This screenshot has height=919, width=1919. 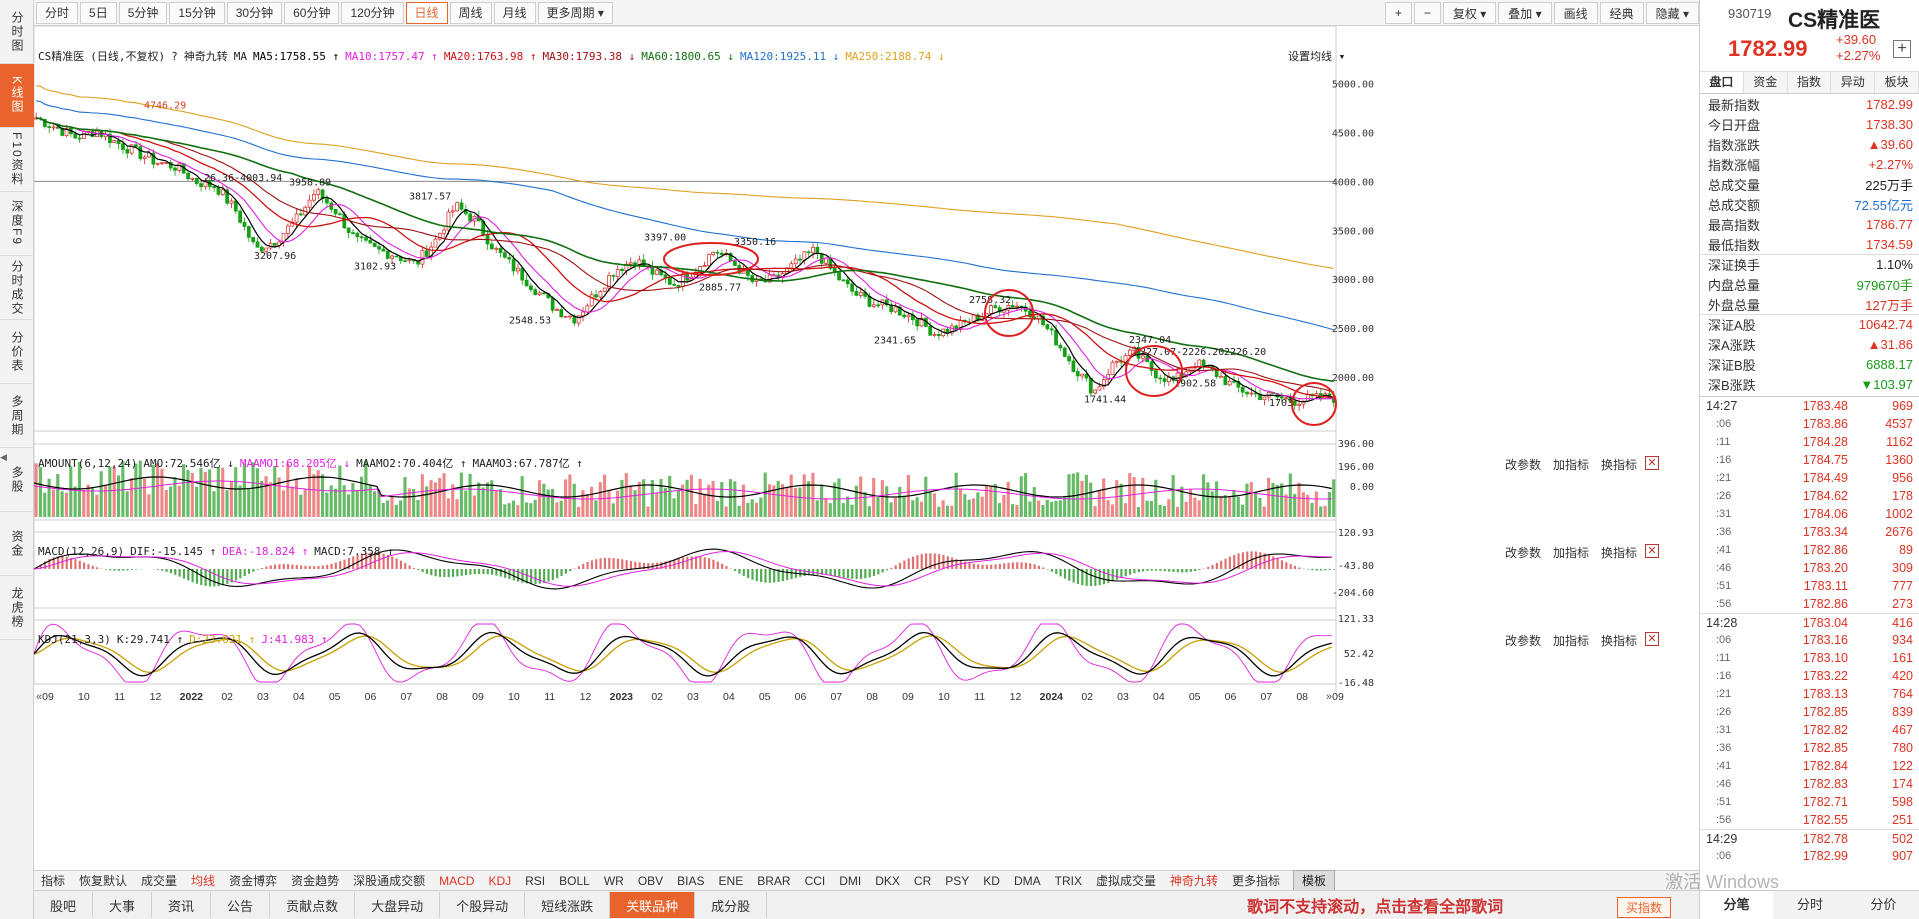 I want to click on period-tab-10: 更多周期 ▾, so click(x=575, y=12).